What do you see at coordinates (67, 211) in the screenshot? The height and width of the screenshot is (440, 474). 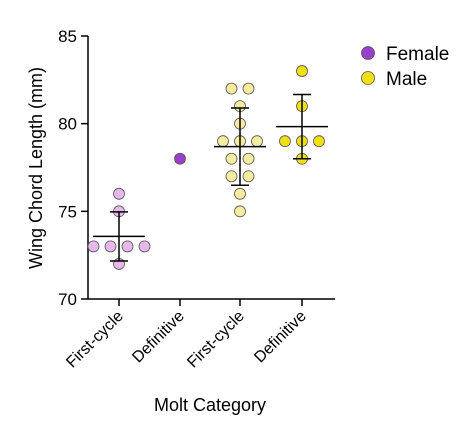 I see `y-tick-label: 75` at bounding box center [67, 211].